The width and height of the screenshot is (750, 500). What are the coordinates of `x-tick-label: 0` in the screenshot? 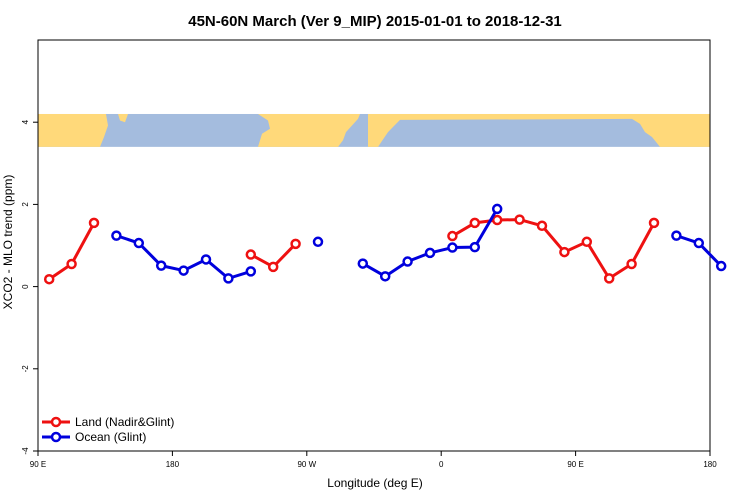 It's located at (441, 464).